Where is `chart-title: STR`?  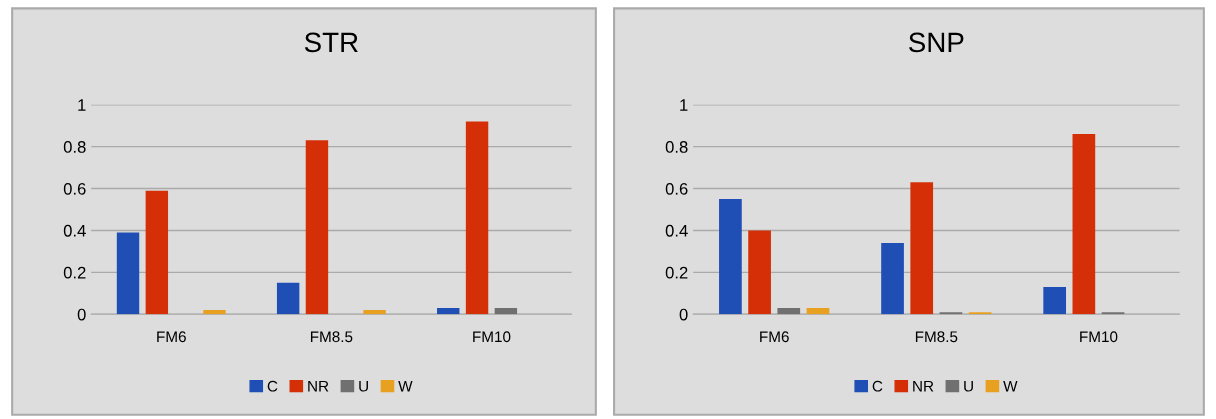 chart-title: STR is located at coordinates (331, 42).